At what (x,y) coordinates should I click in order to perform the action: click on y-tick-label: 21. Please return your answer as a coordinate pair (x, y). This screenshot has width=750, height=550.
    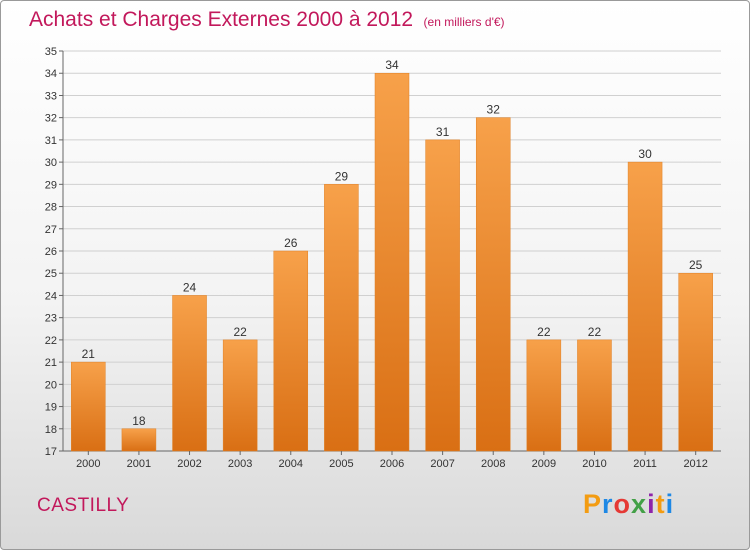
    Looking at the image, I should click on (51, 363).